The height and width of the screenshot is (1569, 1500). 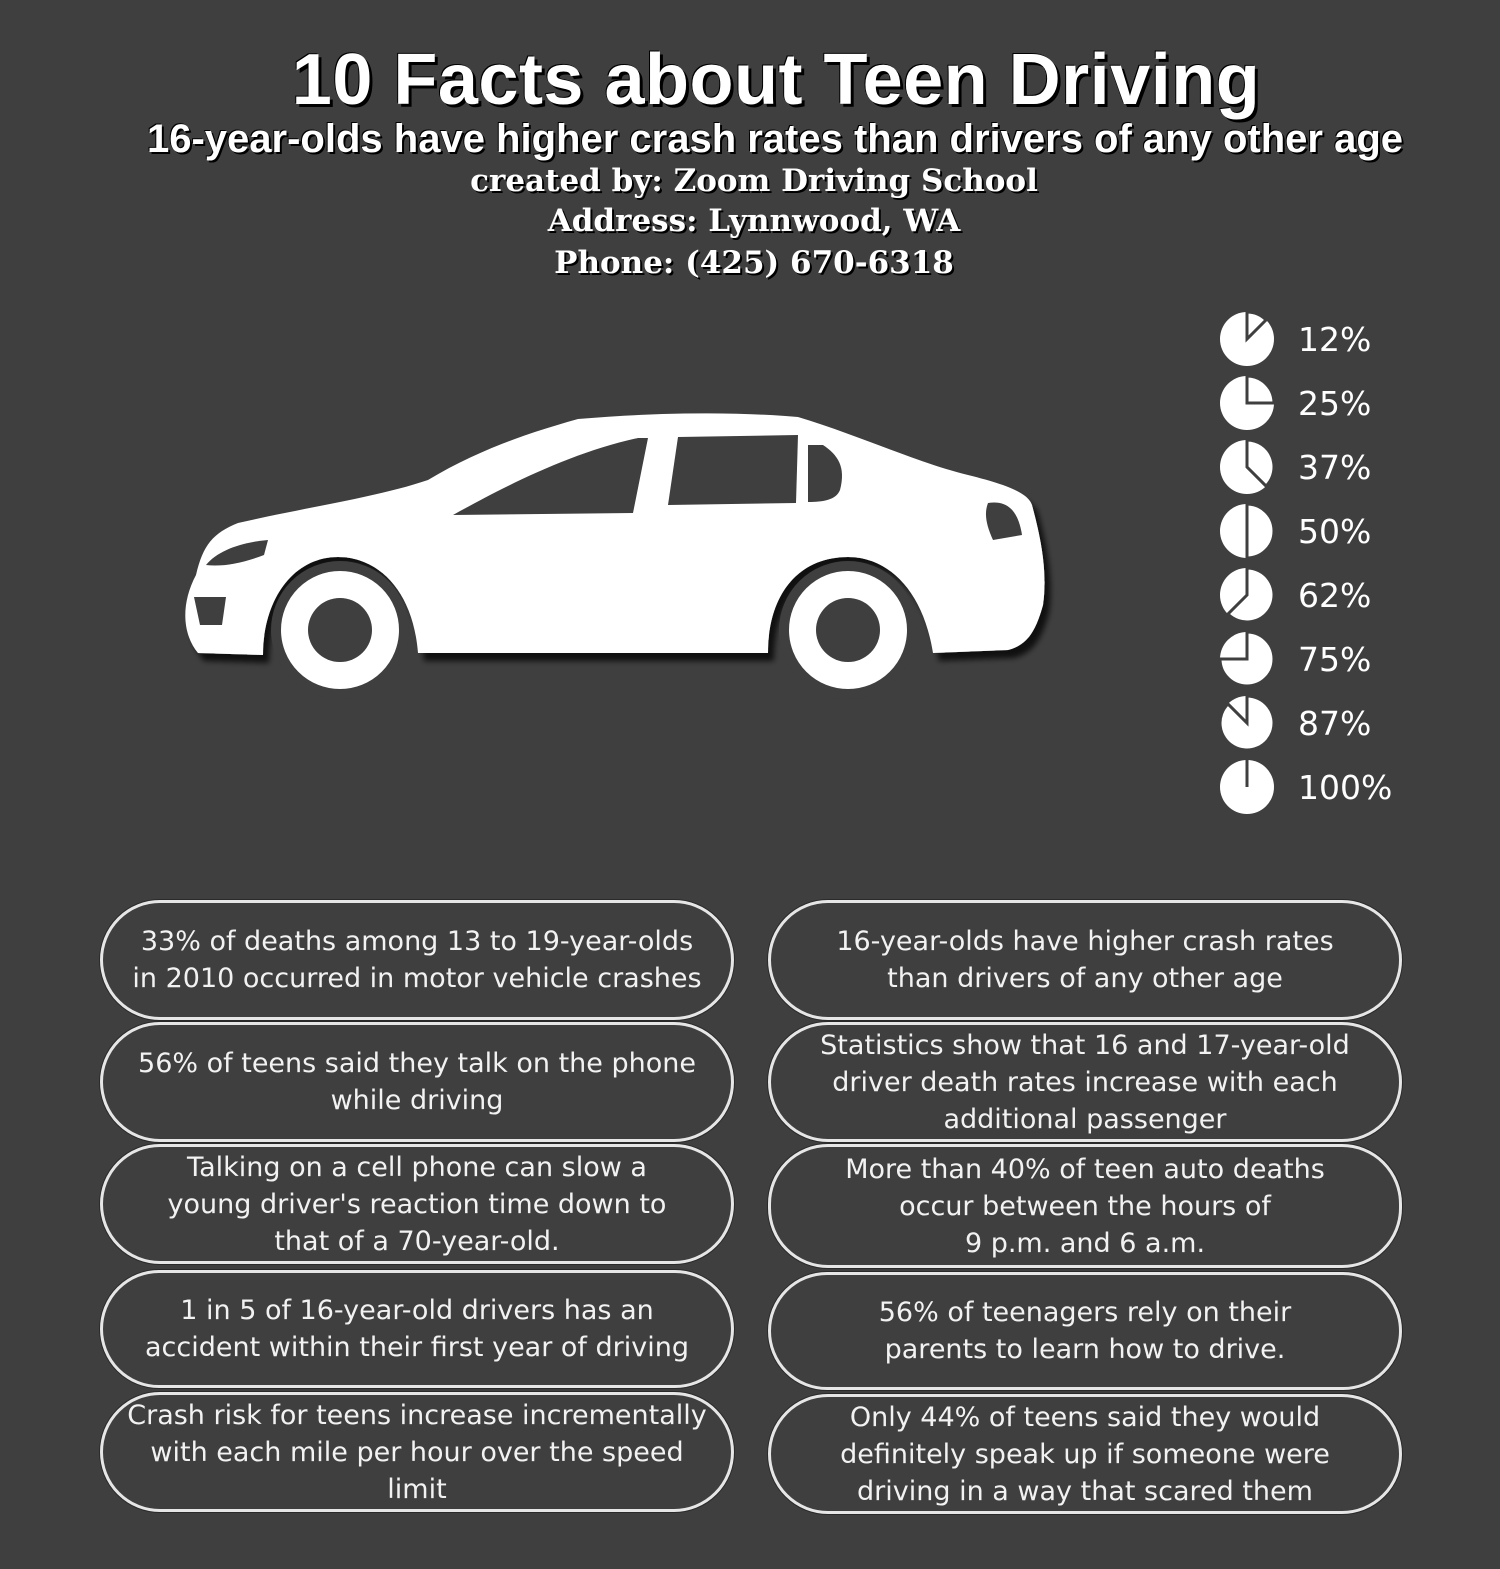 What do you see at coordinates (340, 630) in the screenshot?
I see `front-hubcap` at bounding box center [340, 630].